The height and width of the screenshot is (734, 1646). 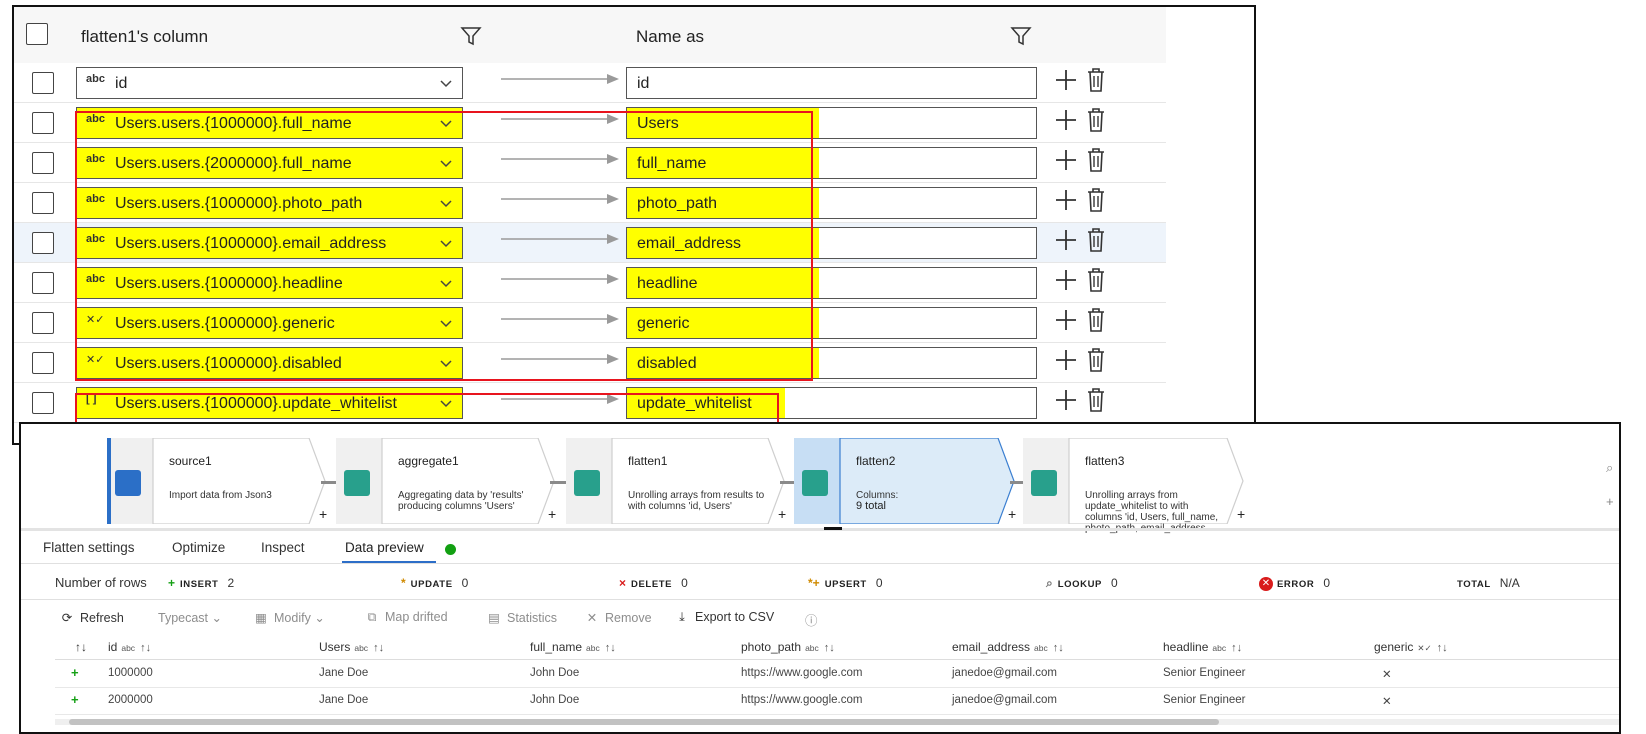 What do you see at coordinates (199, 547) in the screenshot?
I see `tab-optimize: Optimize` at bounding box center [199, 547].